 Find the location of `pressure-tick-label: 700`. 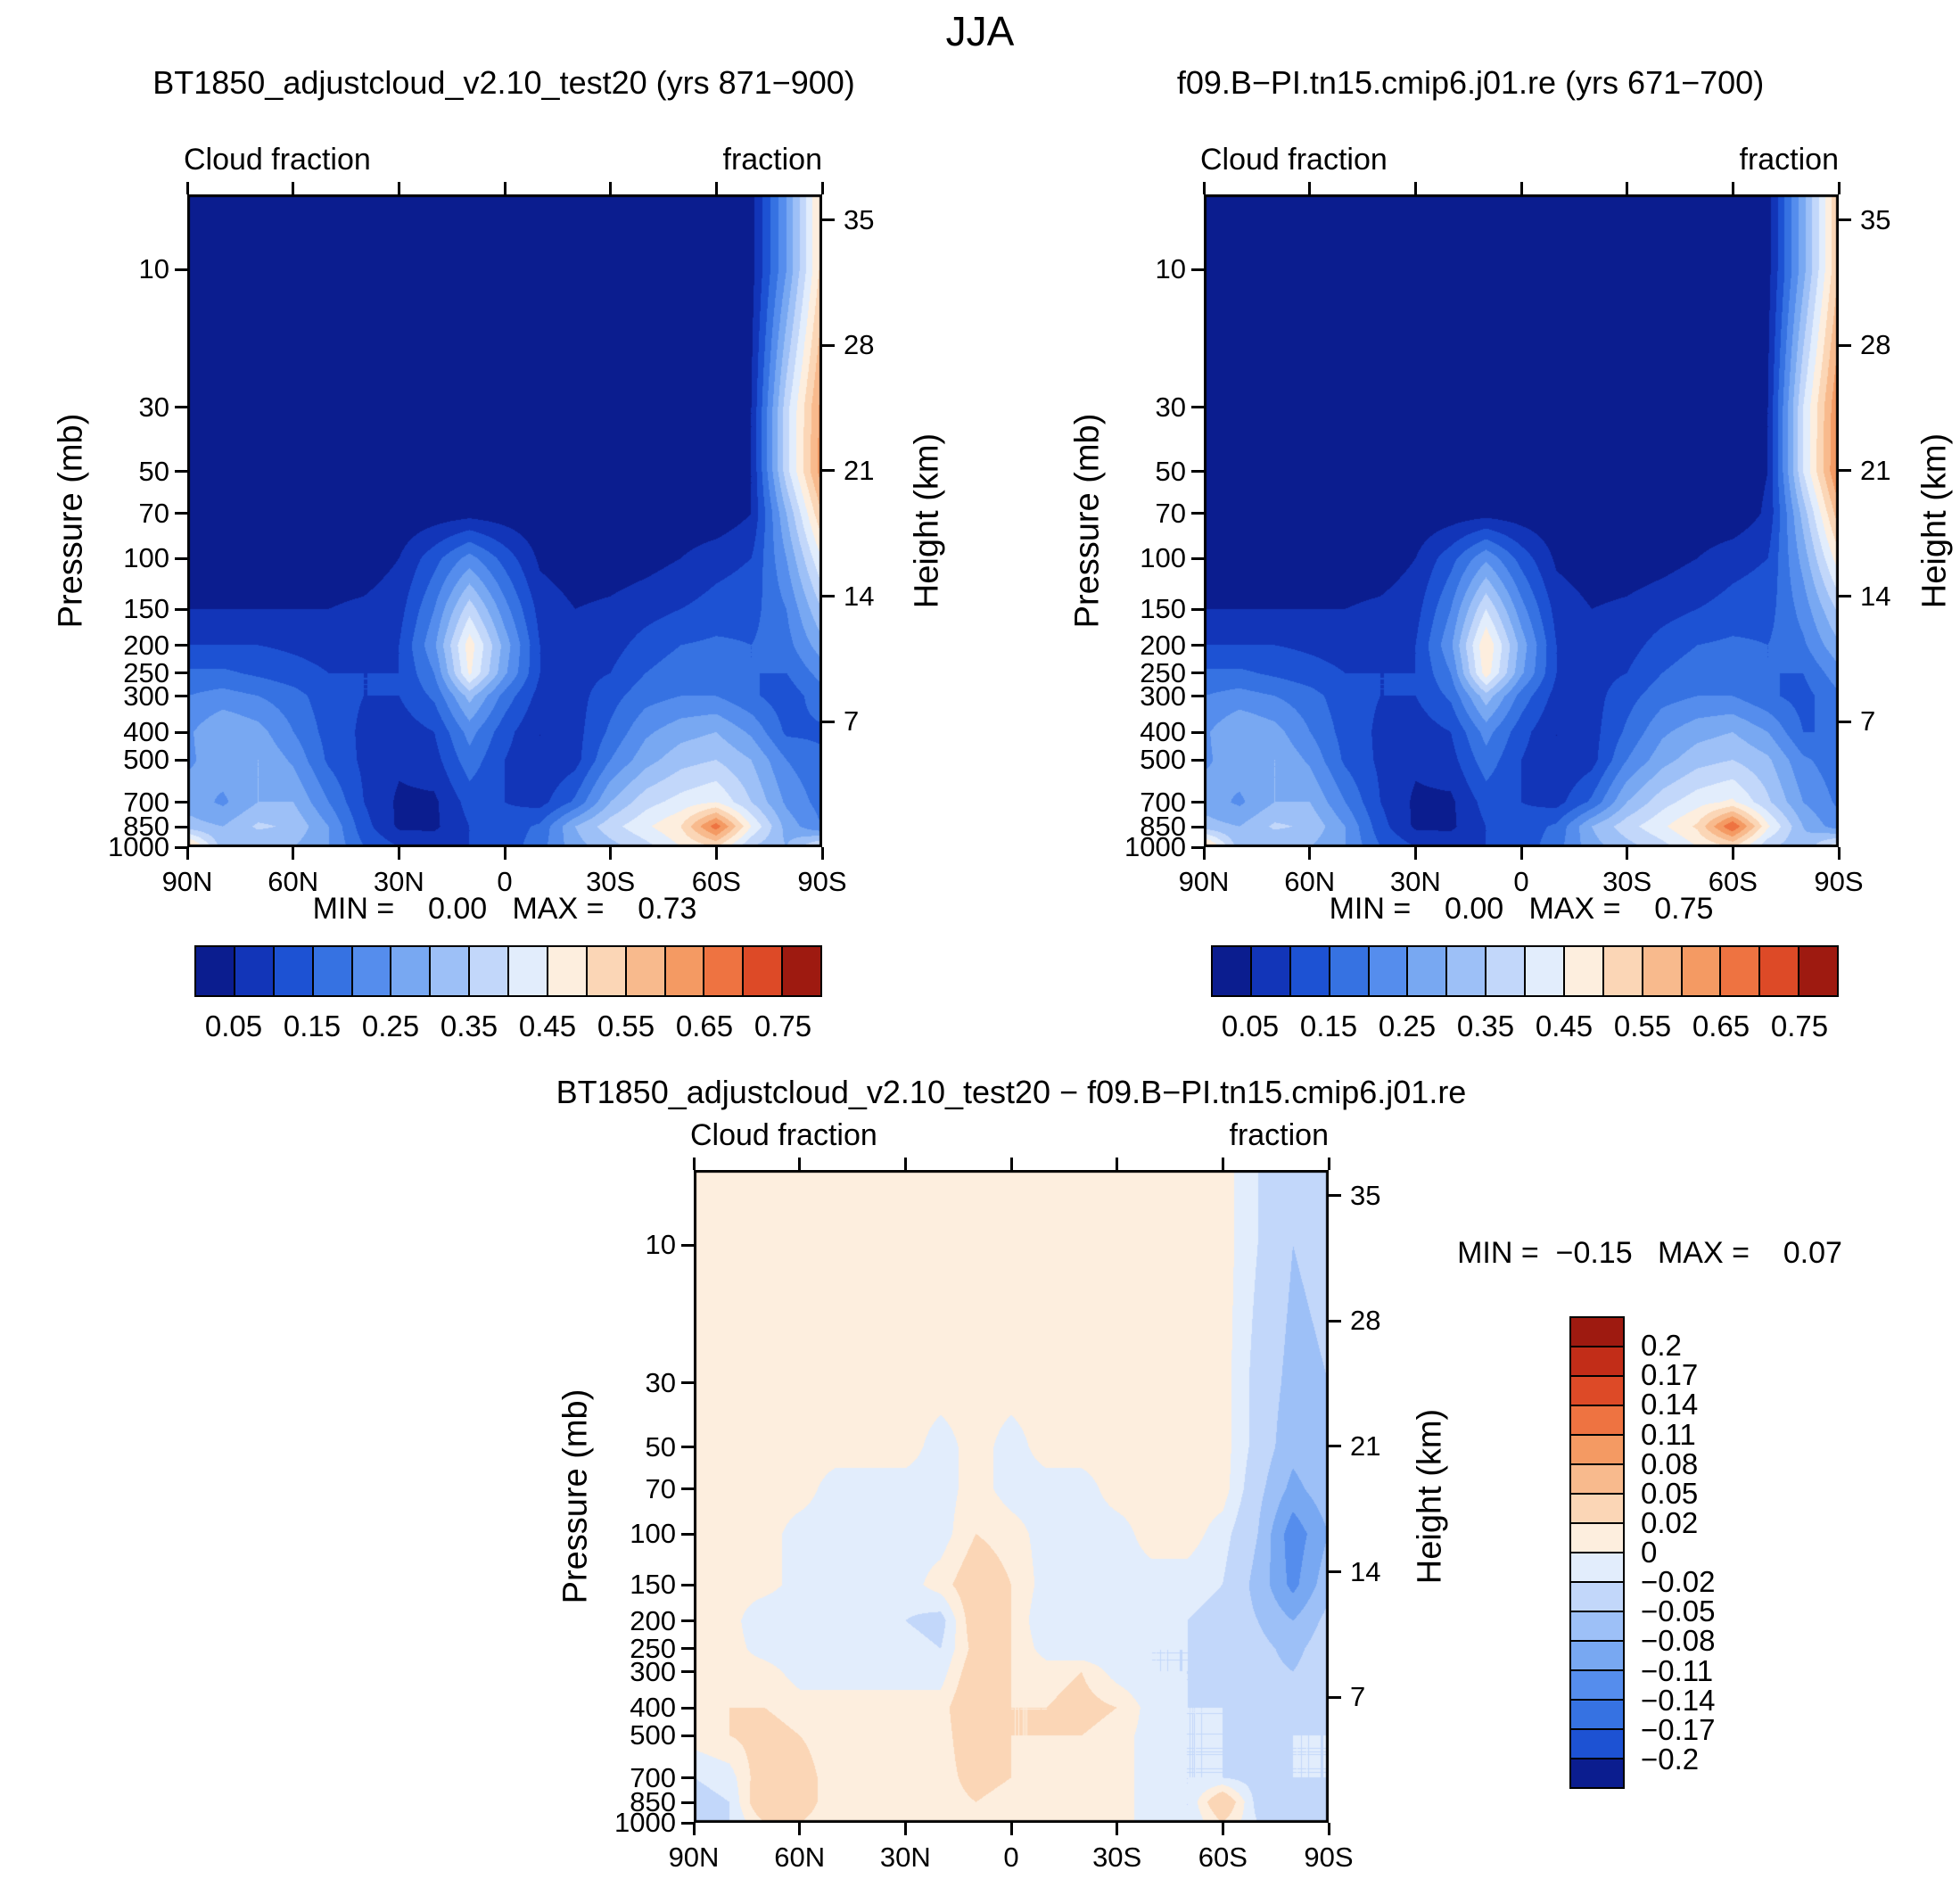

pressure-tick-label: 700 is located at coordinates (653, 1777).